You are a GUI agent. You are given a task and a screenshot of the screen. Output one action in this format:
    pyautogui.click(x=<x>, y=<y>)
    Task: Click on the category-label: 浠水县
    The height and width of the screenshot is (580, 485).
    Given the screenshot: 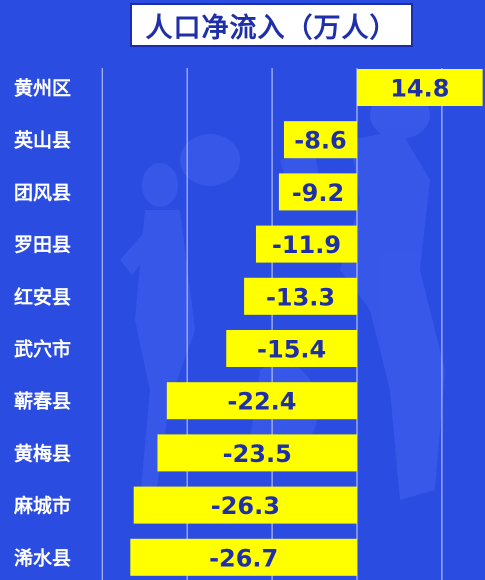 What is the action you would take?
    pyautogui.click(x=42, y=557)
    